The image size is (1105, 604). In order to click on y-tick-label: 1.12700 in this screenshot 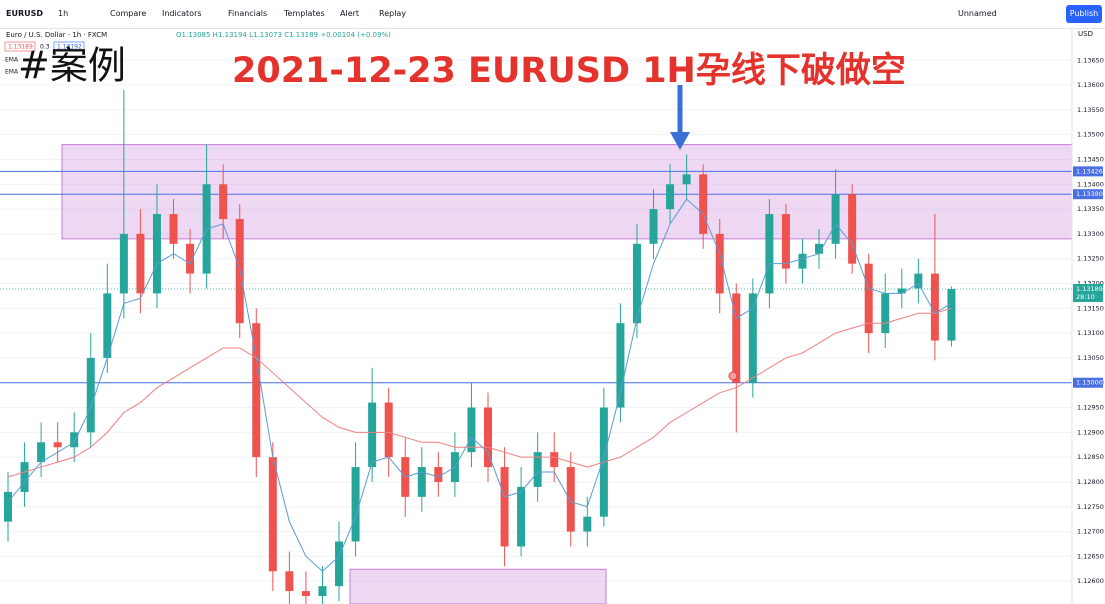, I will do `click(1090, 532)`.